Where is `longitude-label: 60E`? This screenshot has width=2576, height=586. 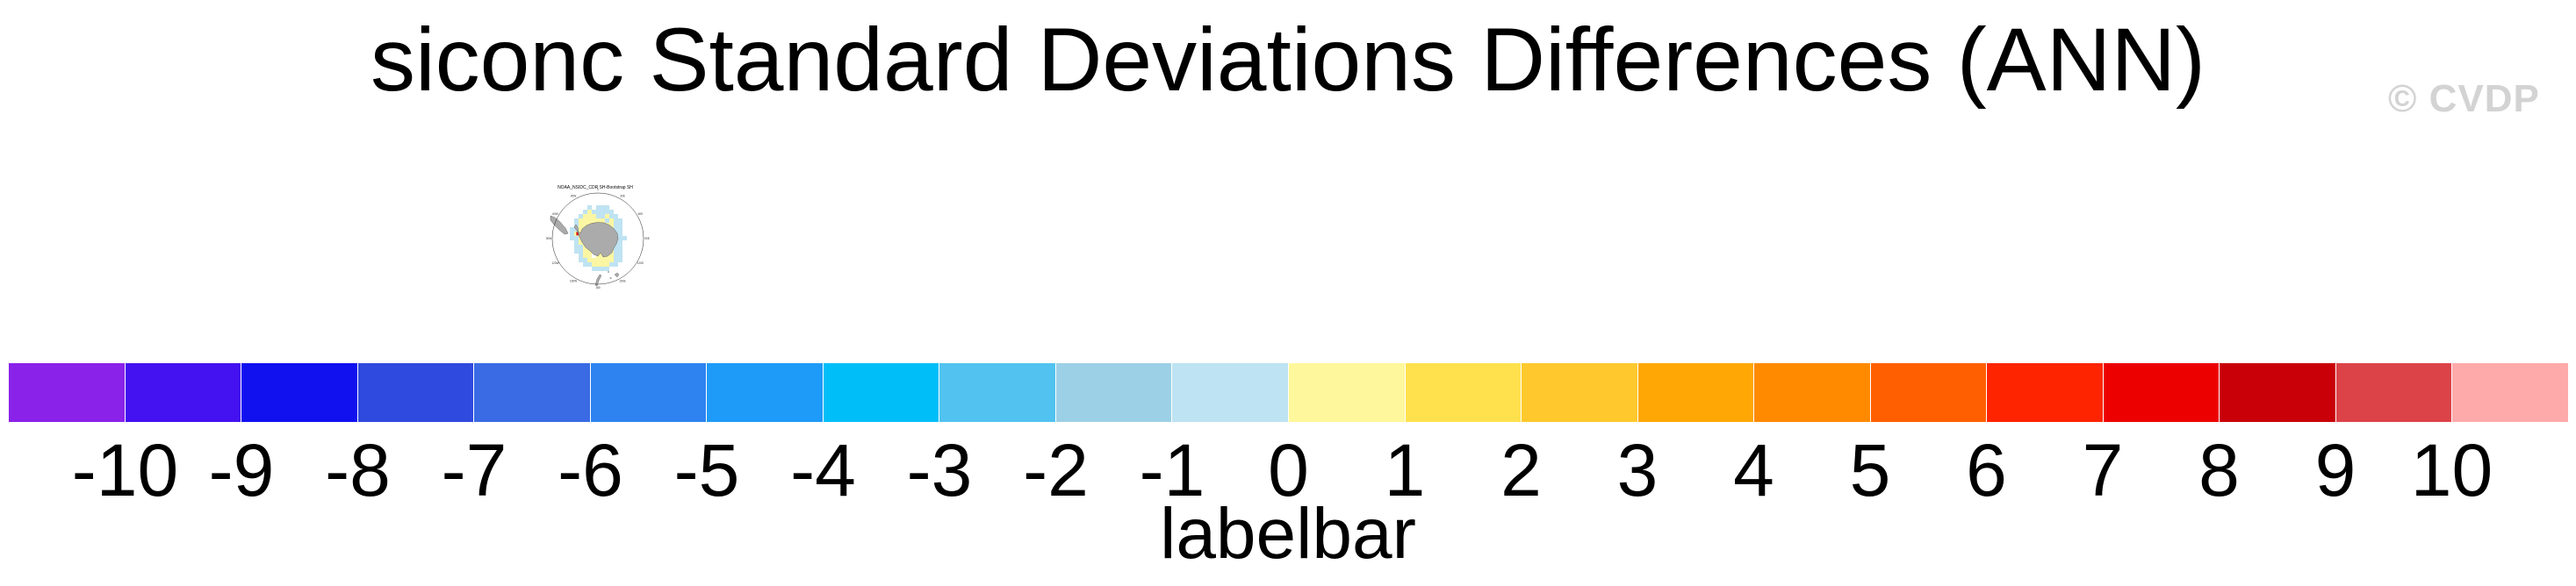
longitude-label: 60E is located at coordinates (641, 214).